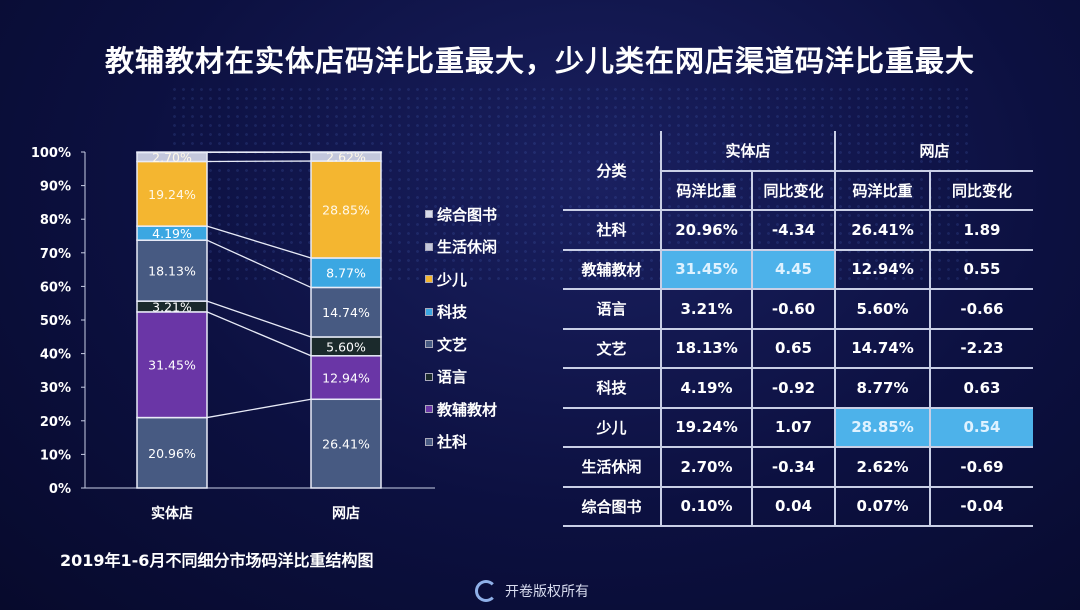 This screenshot has width=1080, height=610. I want to click on table-row: 语言 3.21% -0.60 5.60% -0.66, so click(798, 309).